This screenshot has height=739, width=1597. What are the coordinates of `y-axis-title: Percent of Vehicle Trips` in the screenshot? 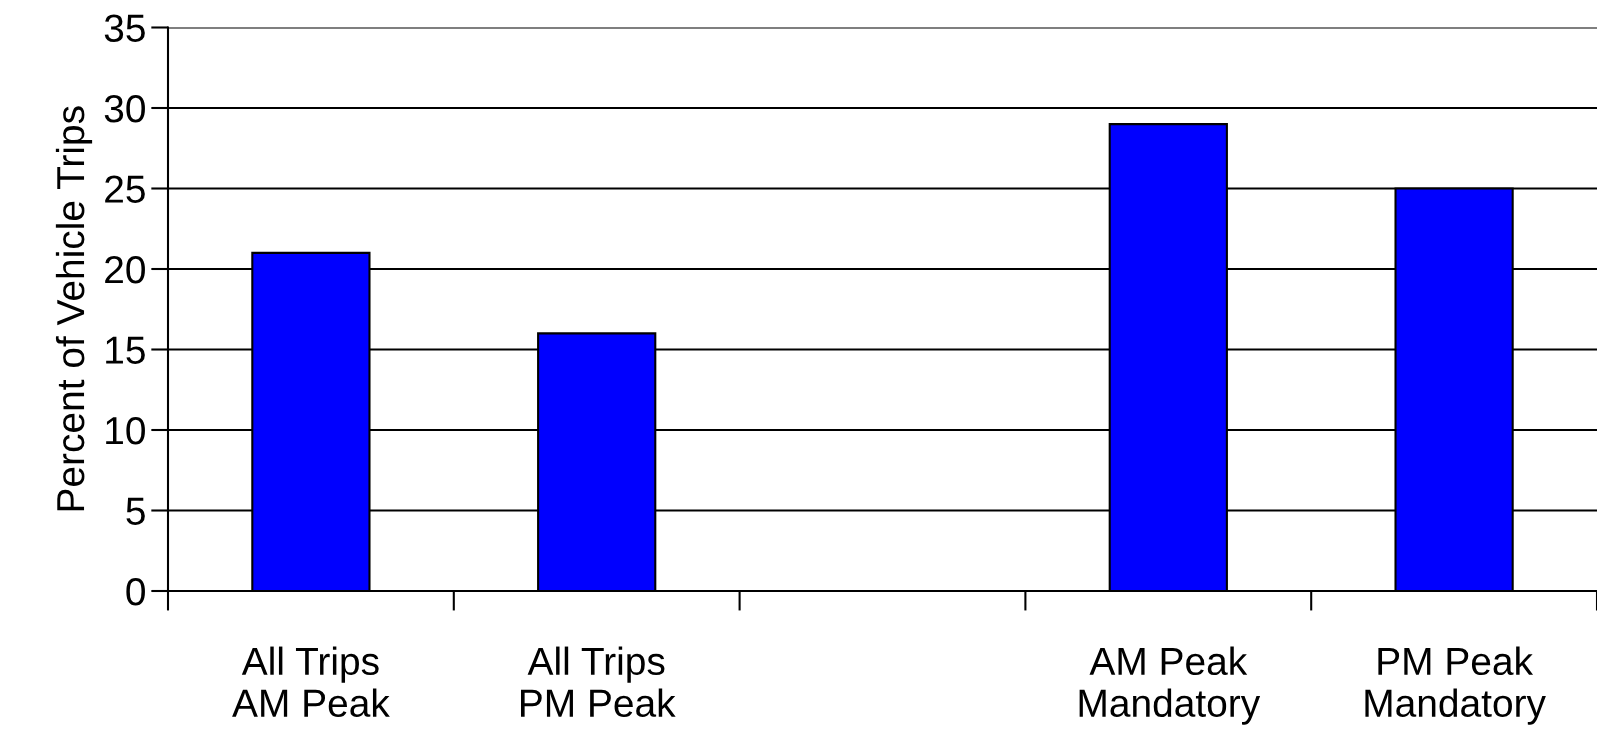 It's located at (74, 308).